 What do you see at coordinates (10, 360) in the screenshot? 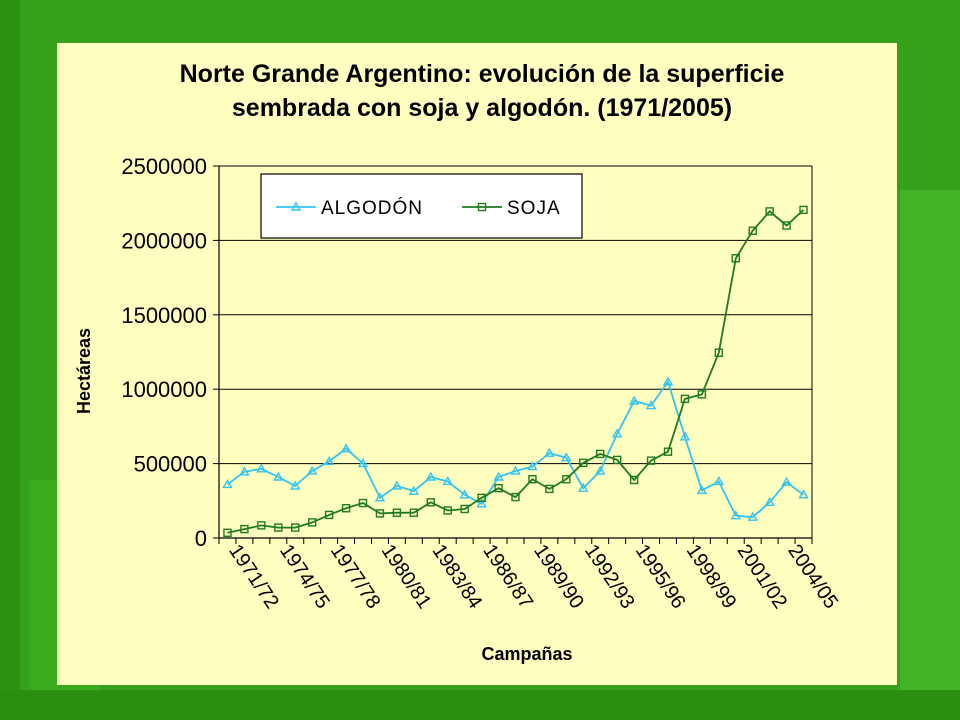
I see `background-stripe-left` at bounding box center [10, 360].